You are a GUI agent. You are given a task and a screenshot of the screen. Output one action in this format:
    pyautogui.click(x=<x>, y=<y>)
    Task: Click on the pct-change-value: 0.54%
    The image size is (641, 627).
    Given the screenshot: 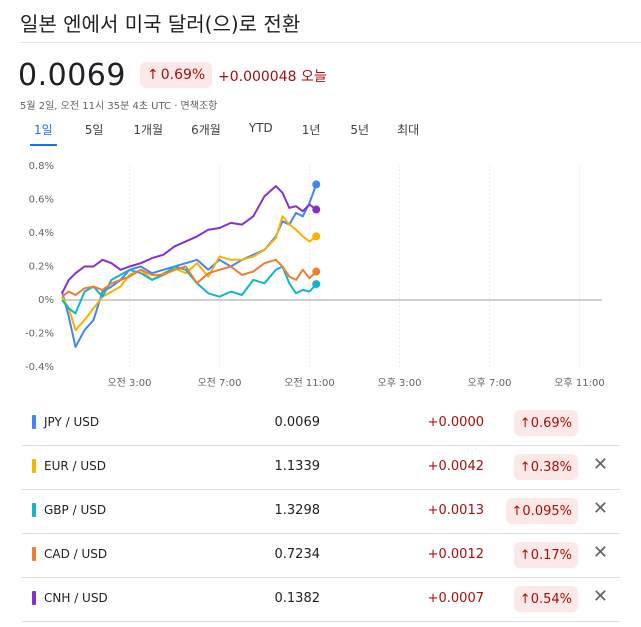 What is the action you would take?
    pyautogui.click(x=551, y=599)
    